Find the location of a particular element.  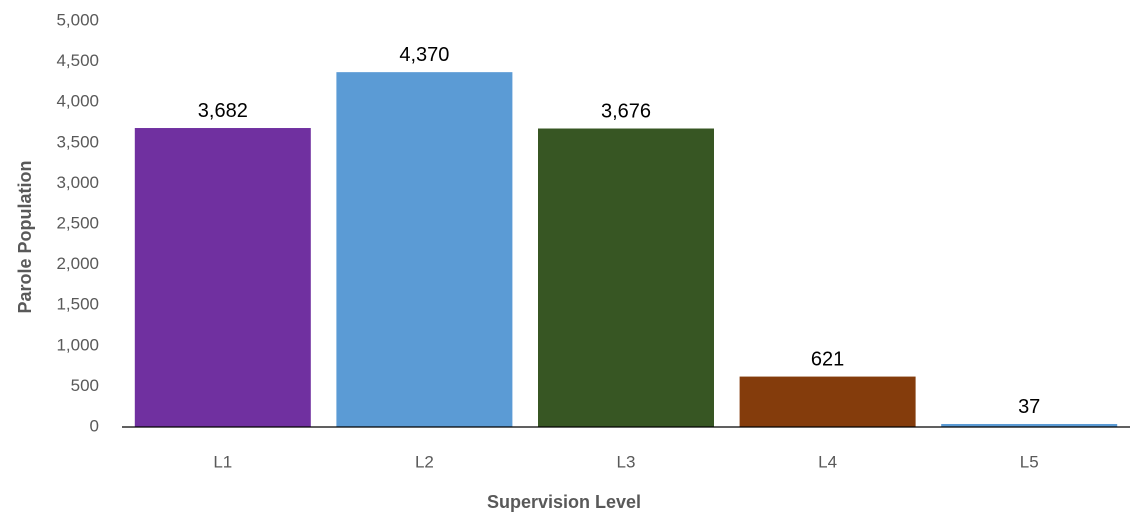

x-tick-label: L1 is located at coordinates (222, 461).